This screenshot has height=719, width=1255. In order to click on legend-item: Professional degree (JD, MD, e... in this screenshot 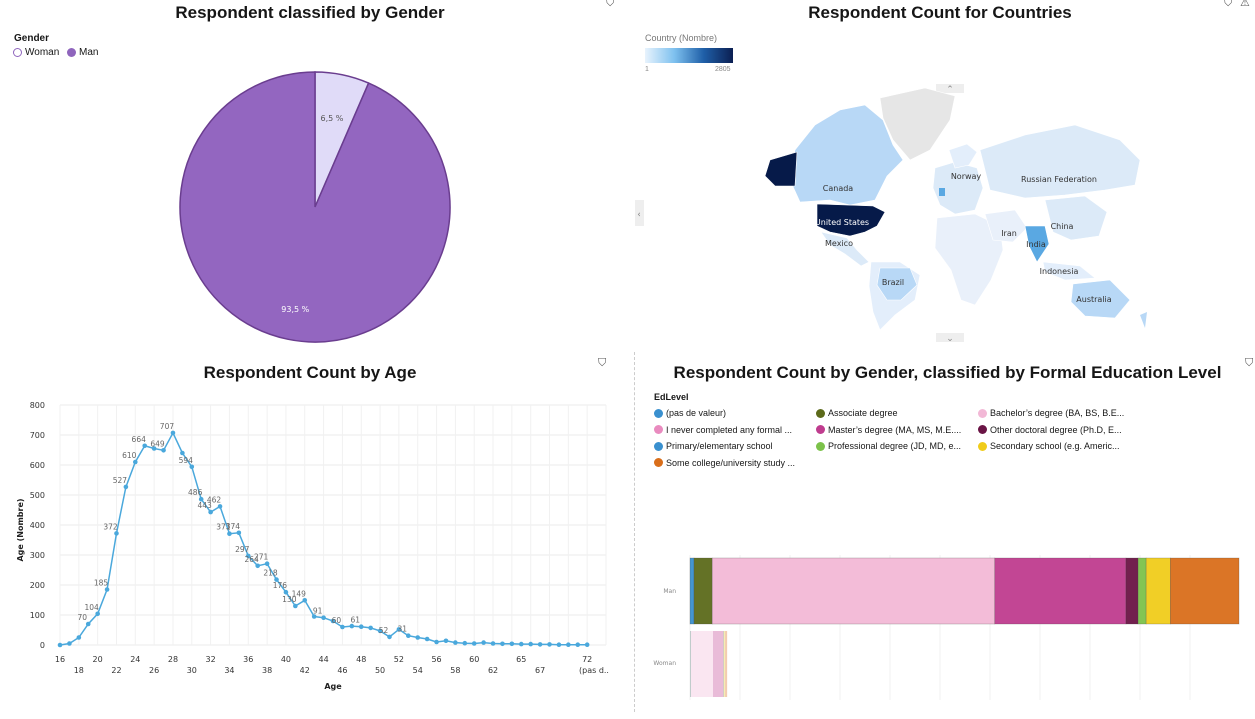, I will do `click(888, 446)`.